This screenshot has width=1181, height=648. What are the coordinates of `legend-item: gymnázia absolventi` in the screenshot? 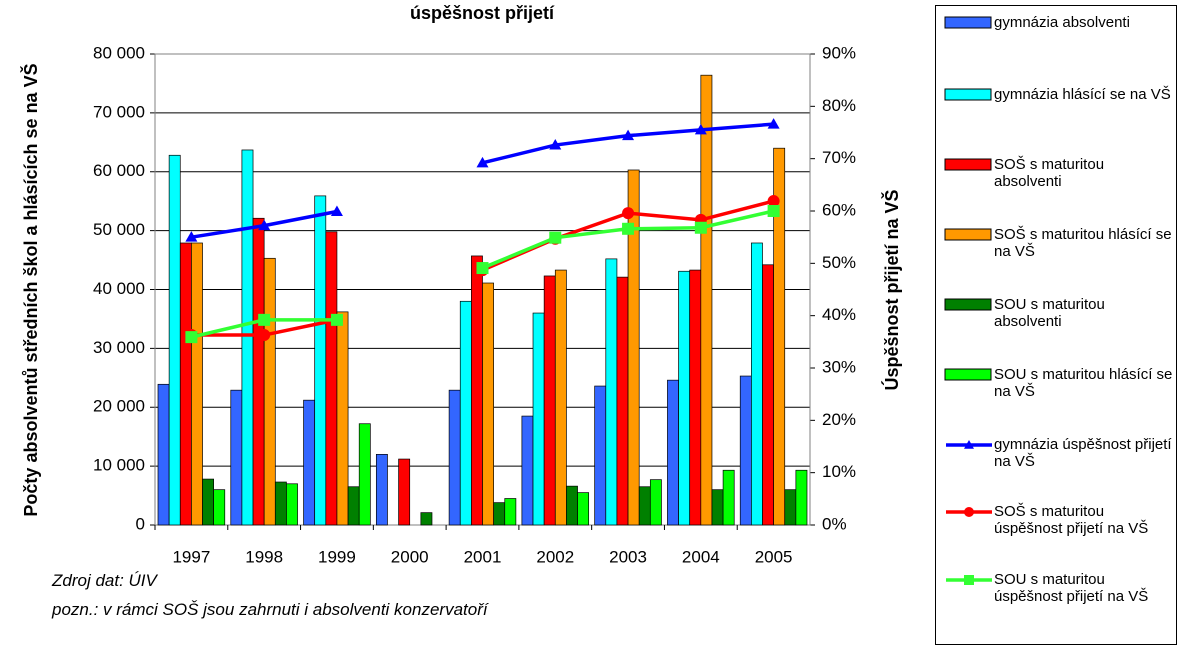 It's located at (1059, 22).